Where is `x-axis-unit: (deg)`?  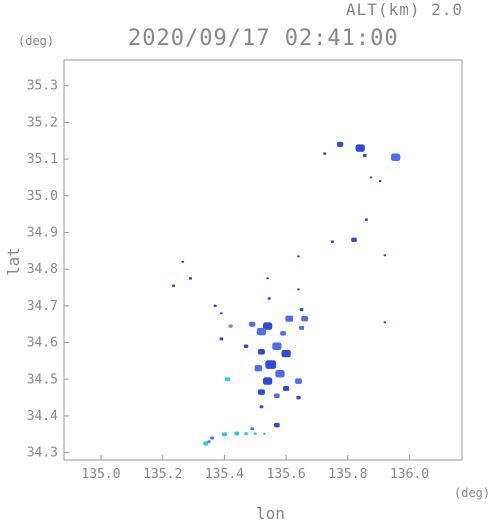
x-axis-unit: (deg) is located at coordinates (472, 493).